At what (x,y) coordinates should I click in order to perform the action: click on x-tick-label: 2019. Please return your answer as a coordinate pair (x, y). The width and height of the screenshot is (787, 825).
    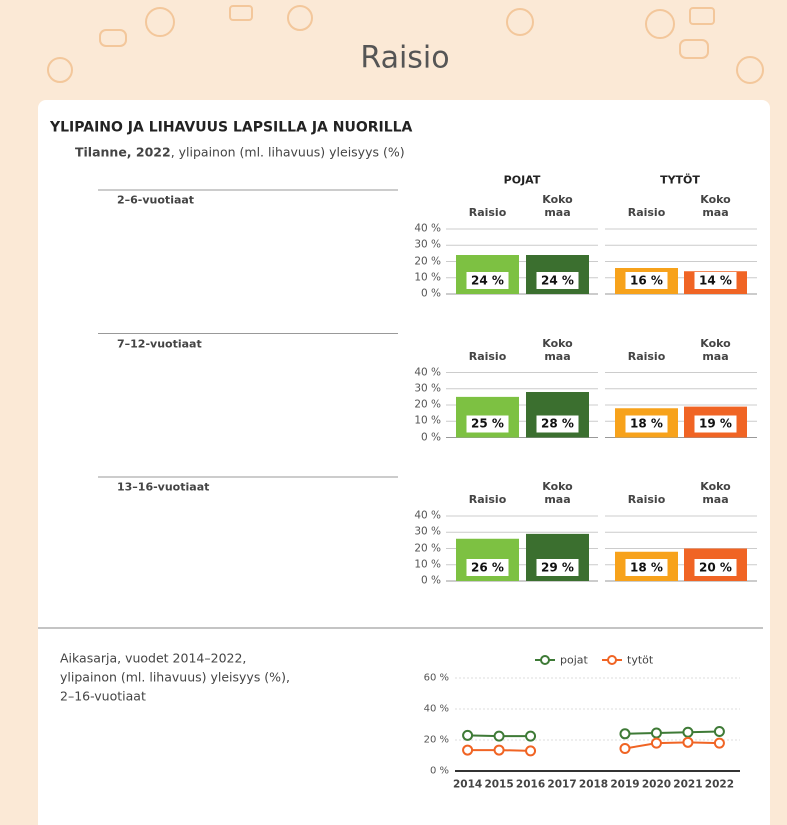
    Looking at the image, I should click on (625, 784).